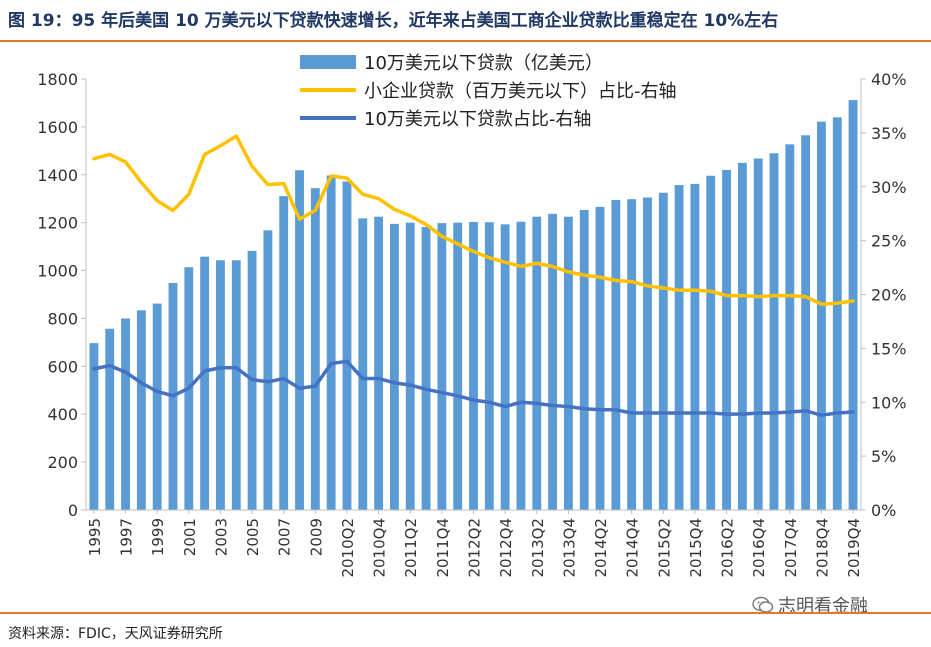 The image size is (931, 647). Describe the element at coordinates (57, 223) in the screenshot. I see `y-tick-label: 1200` at that location.